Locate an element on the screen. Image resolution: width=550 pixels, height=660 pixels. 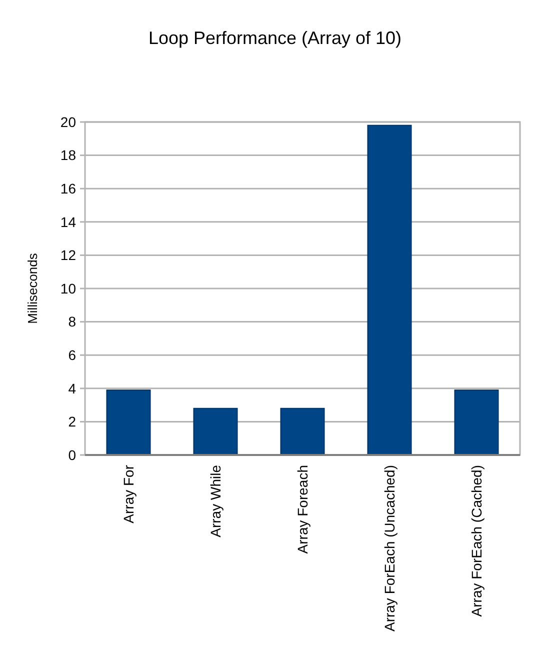
y-tick-label: 18 is located at coordinates (68, 155).